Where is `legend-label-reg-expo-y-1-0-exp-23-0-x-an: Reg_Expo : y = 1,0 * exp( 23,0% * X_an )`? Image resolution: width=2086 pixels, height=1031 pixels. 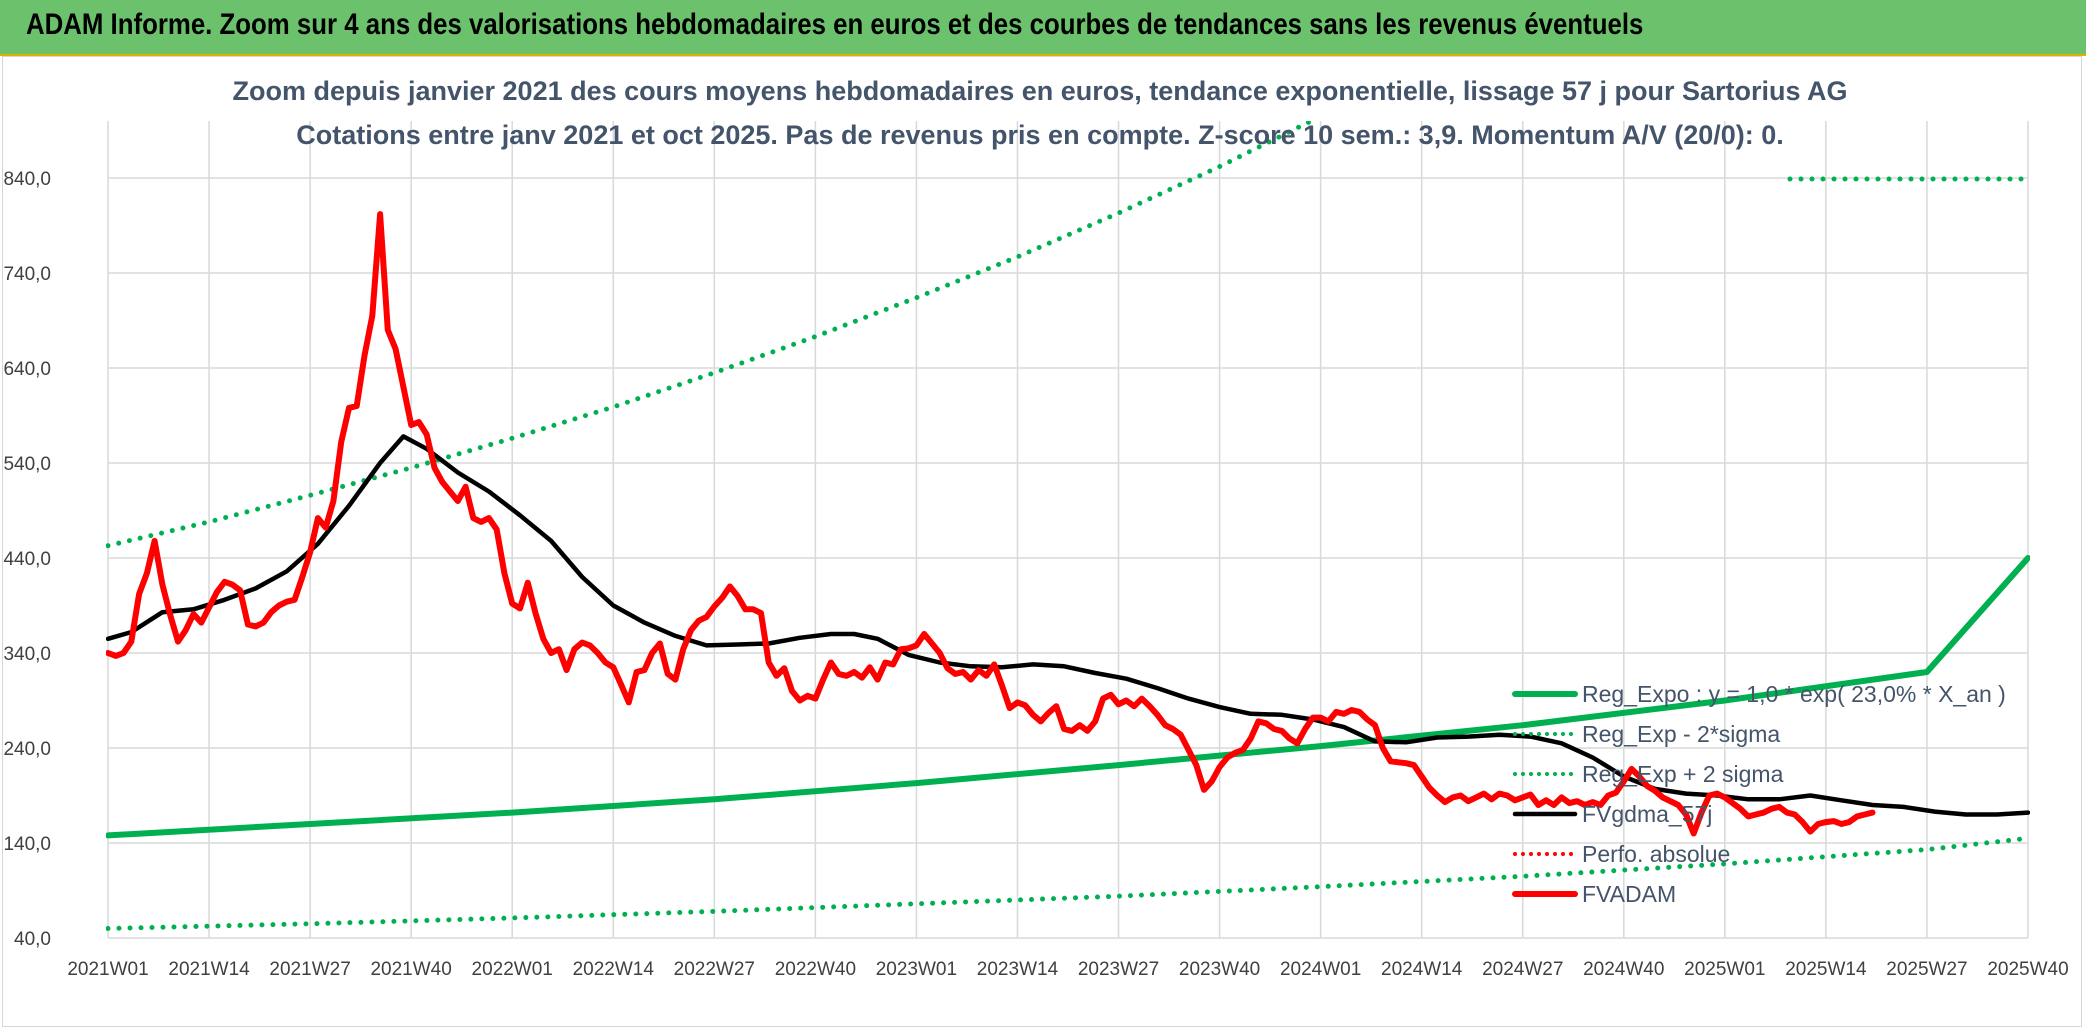 legend-label-reg-expo-y-1-0-exp-23-0-x-an: Reg_Expo : y = 1,0 * exp( 23,0% * X_an ) is located at coordinates (1794, 694).